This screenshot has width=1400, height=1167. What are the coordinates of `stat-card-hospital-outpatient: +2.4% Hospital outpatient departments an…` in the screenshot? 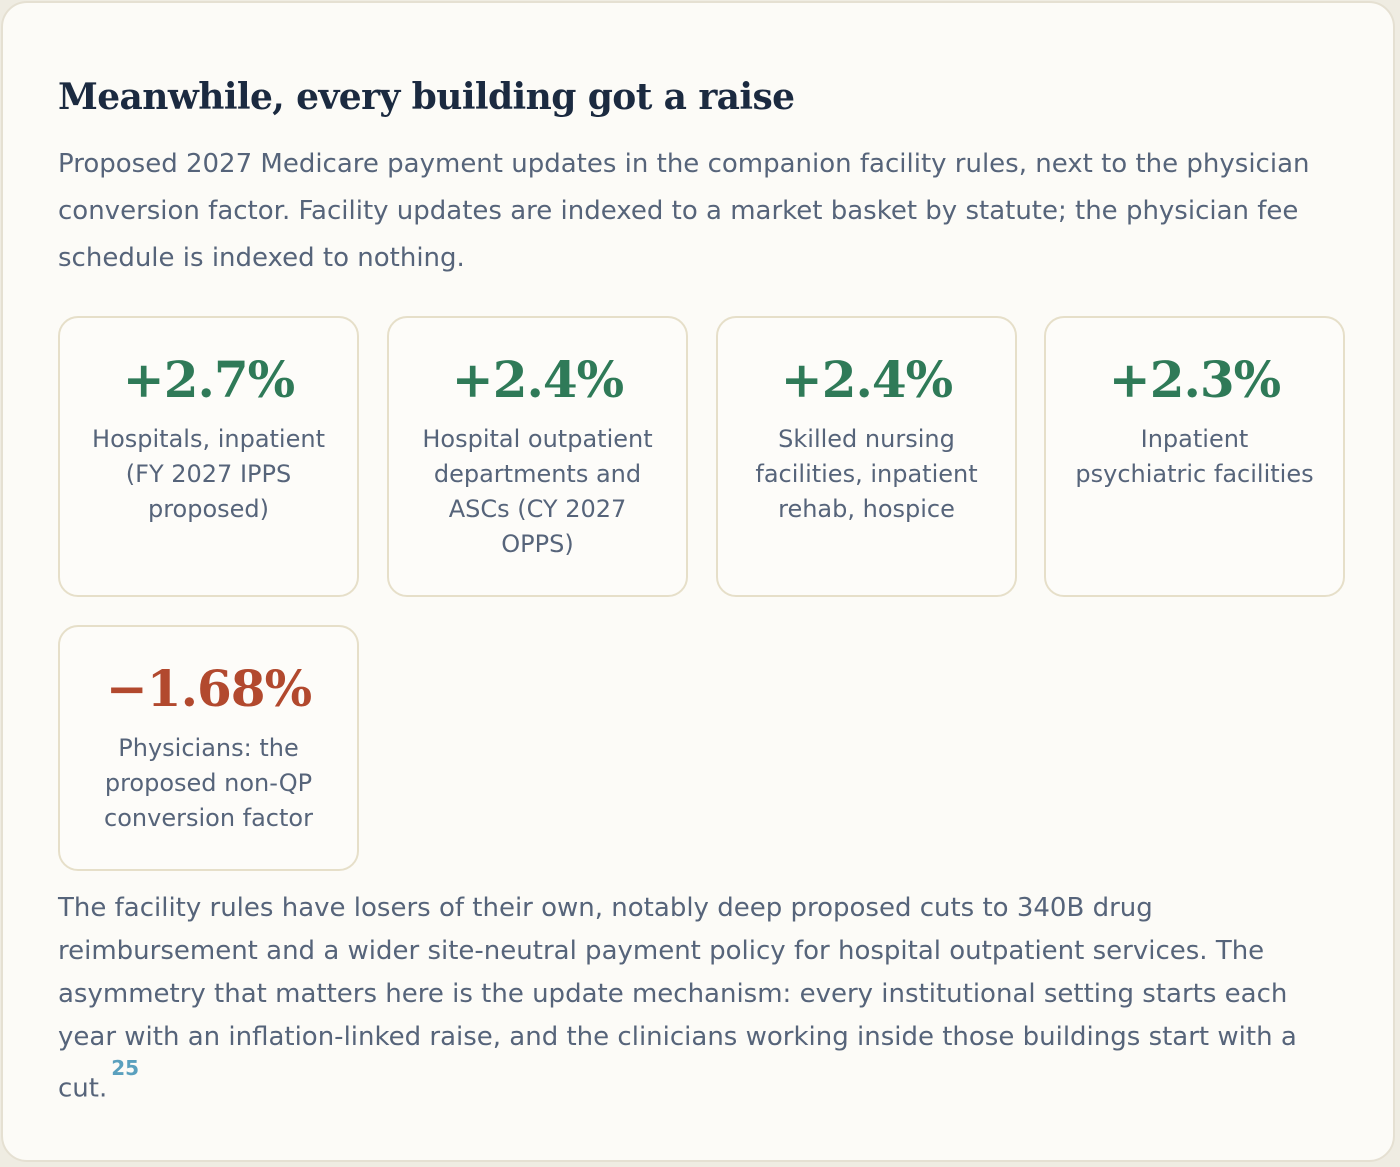 It's located at (537, 456).